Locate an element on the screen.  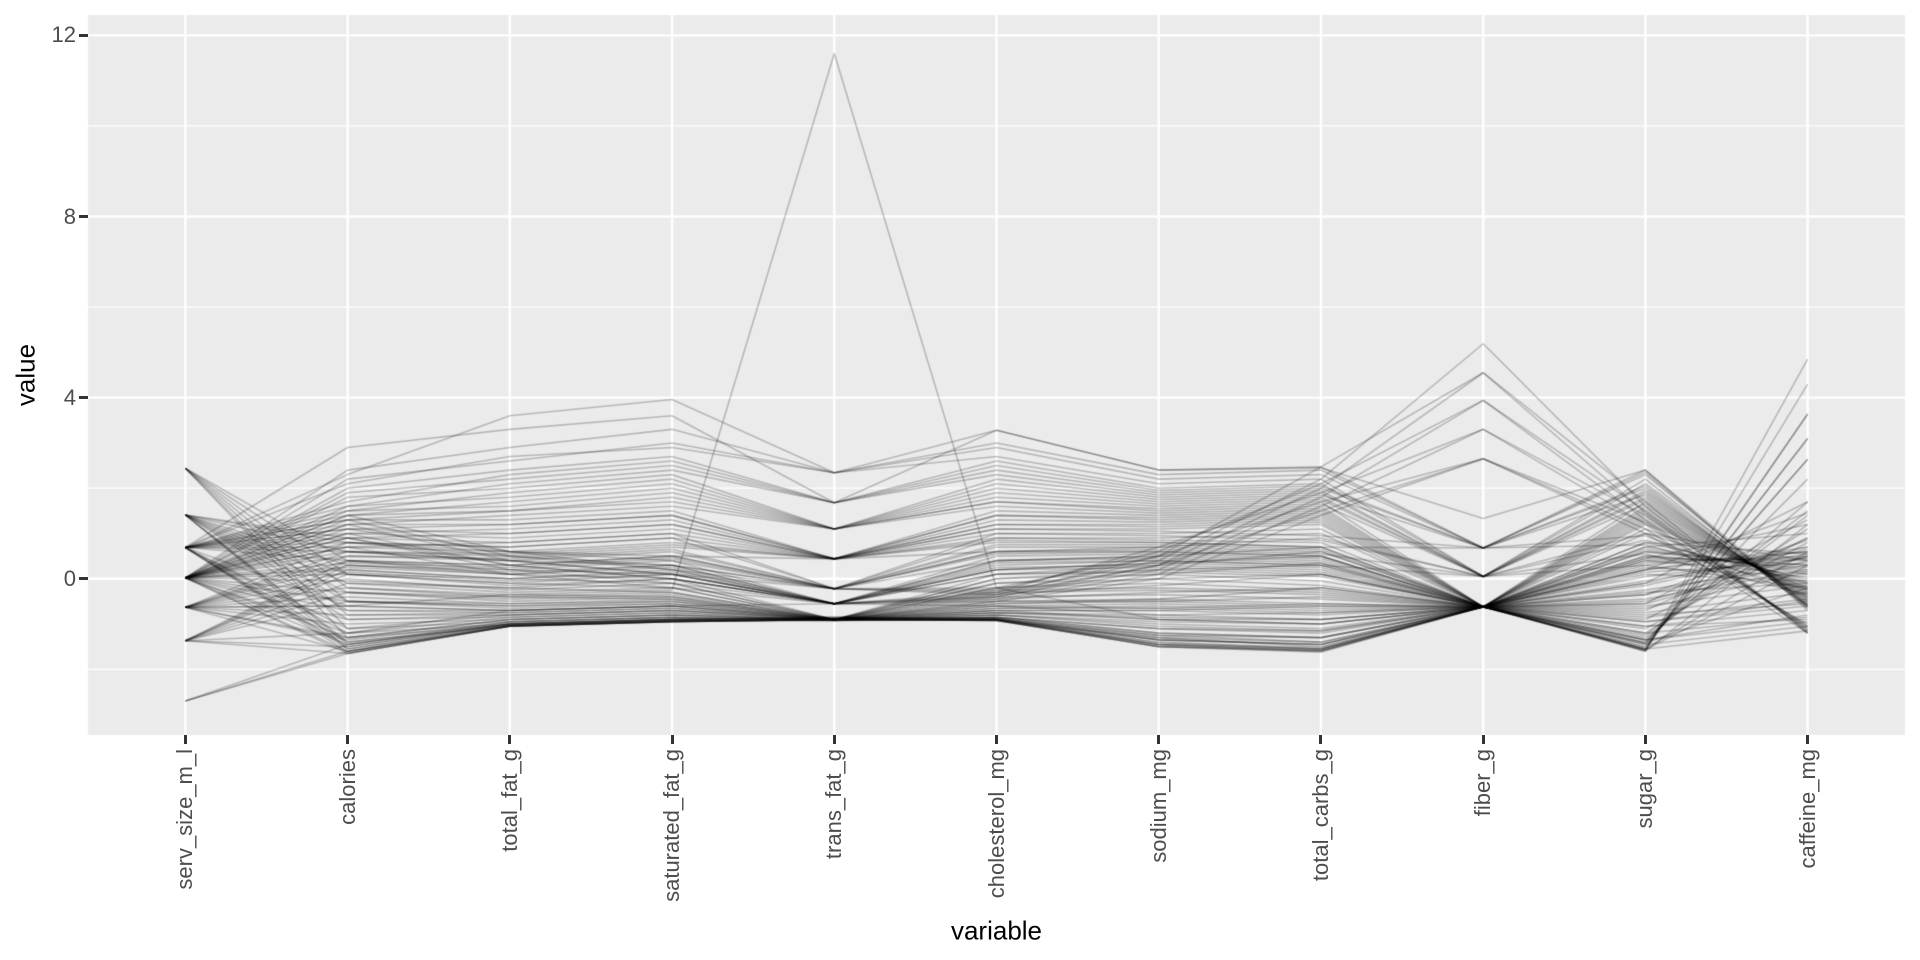
y-tick-label: 0 is located at coordinates (69, 578).